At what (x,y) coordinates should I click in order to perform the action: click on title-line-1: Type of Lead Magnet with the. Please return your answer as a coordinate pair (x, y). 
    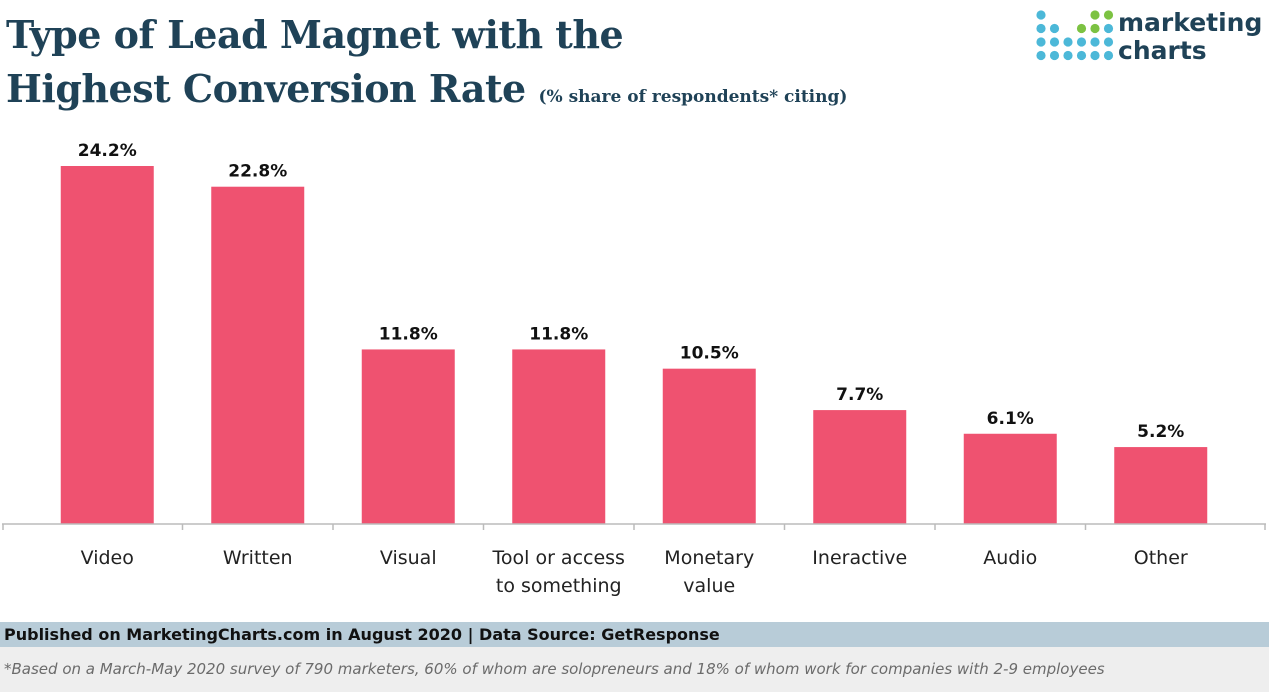
    Looking at the image, I should click on (315, 34).